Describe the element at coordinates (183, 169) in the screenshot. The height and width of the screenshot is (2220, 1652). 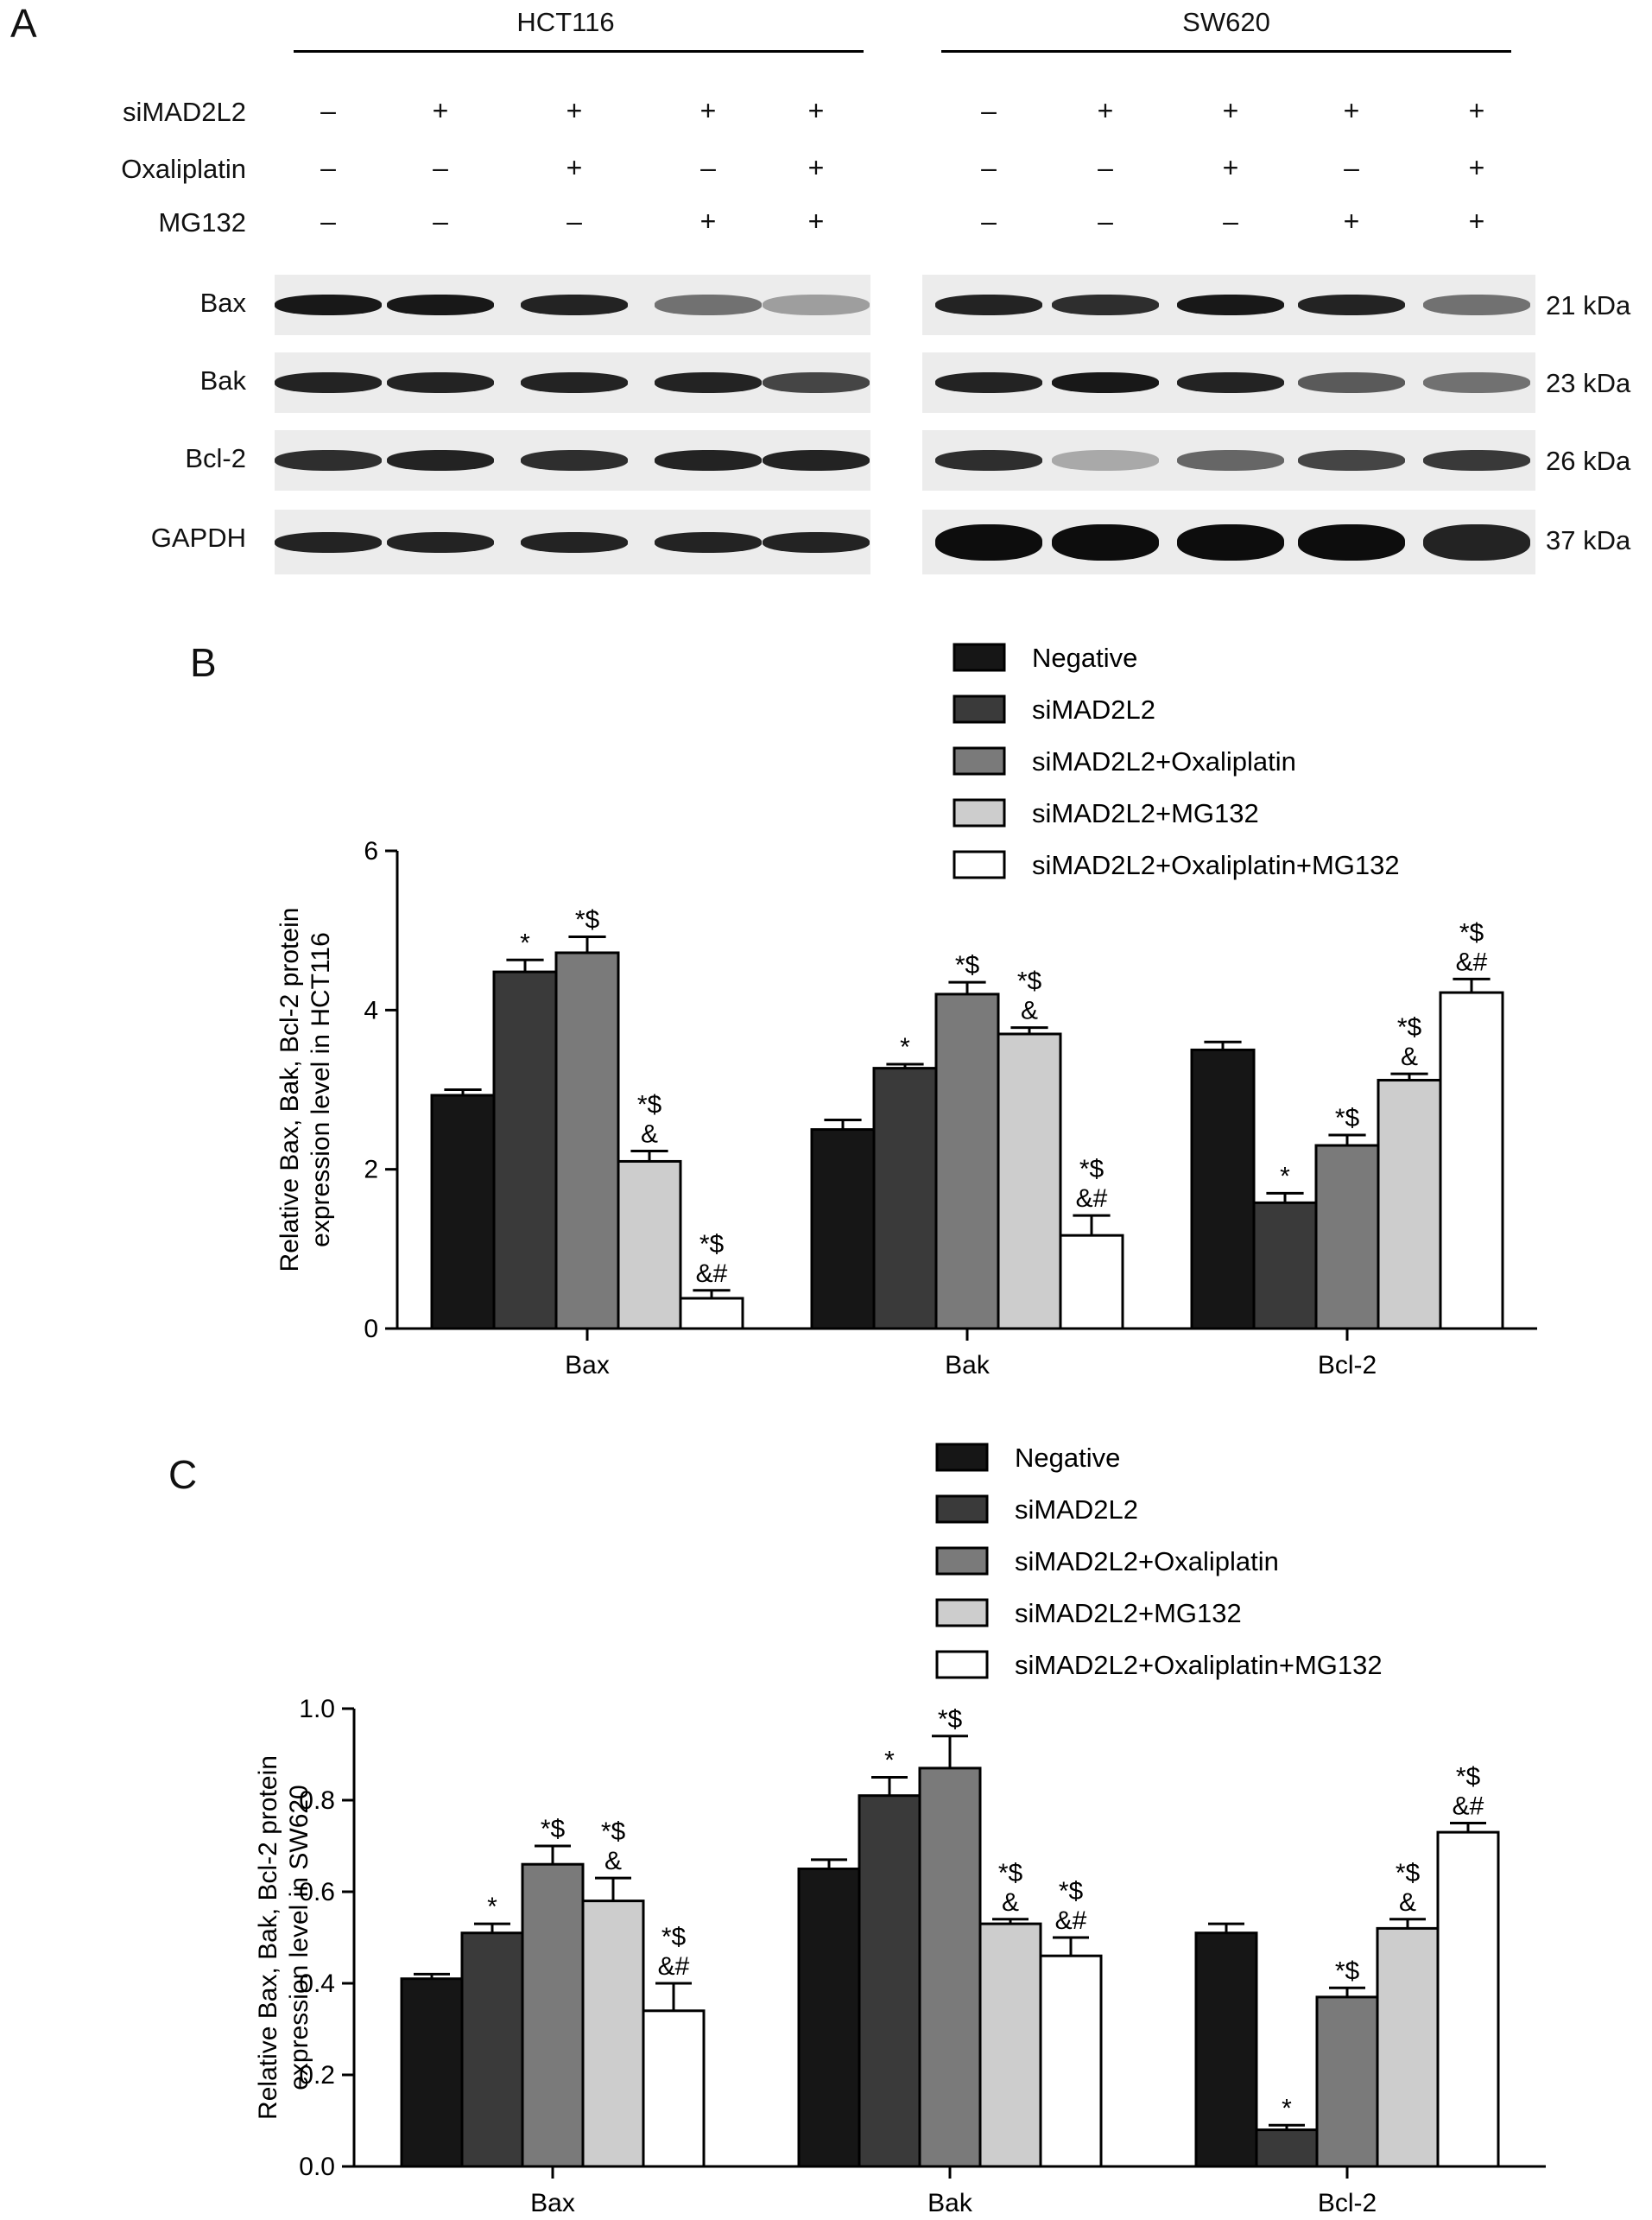
I see `treatment-label: Oxaliplatin` at that location.